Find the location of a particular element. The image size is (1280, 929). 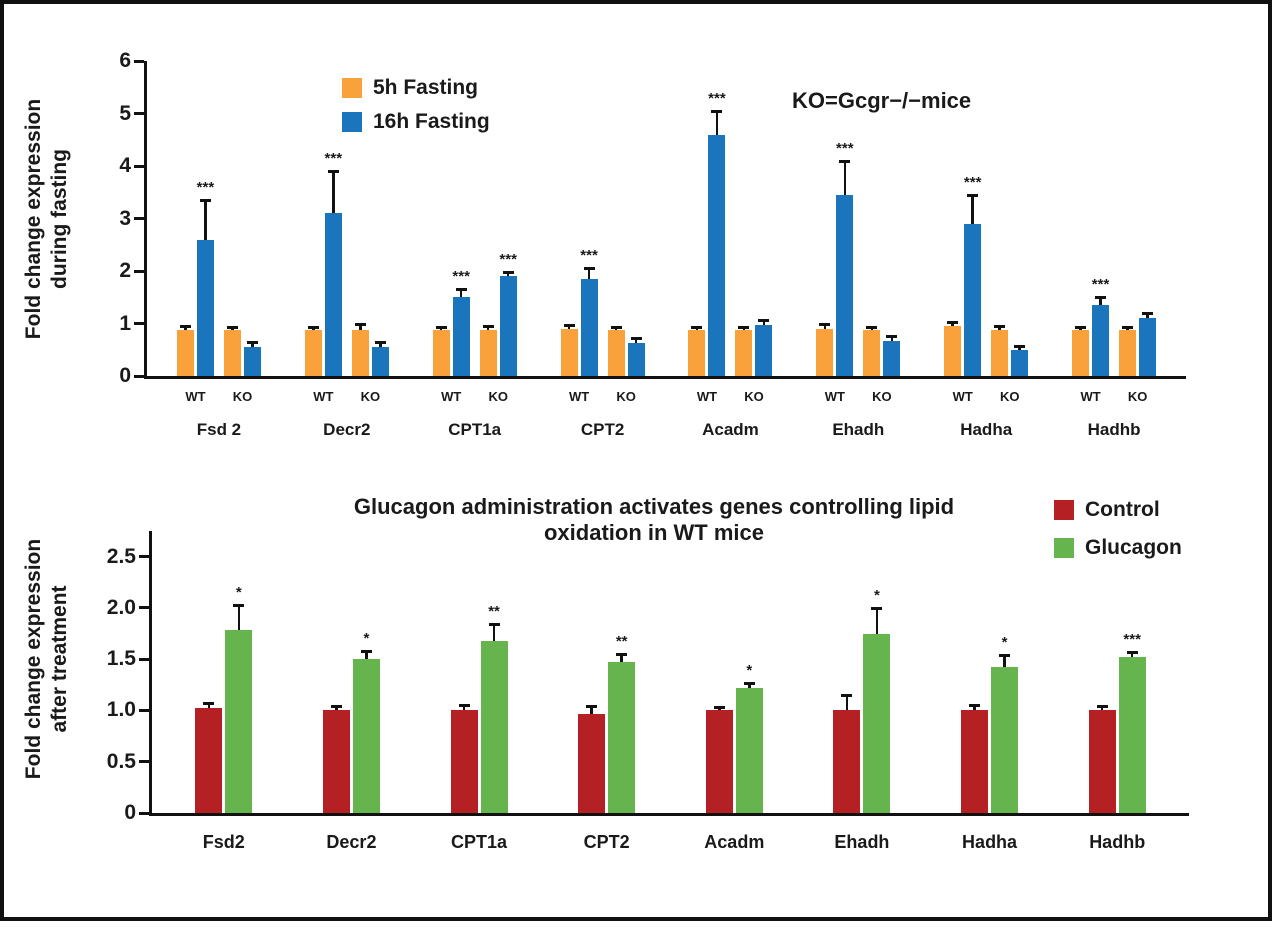

legend-label: 5h Fasting is located at coordinates (426, 87).